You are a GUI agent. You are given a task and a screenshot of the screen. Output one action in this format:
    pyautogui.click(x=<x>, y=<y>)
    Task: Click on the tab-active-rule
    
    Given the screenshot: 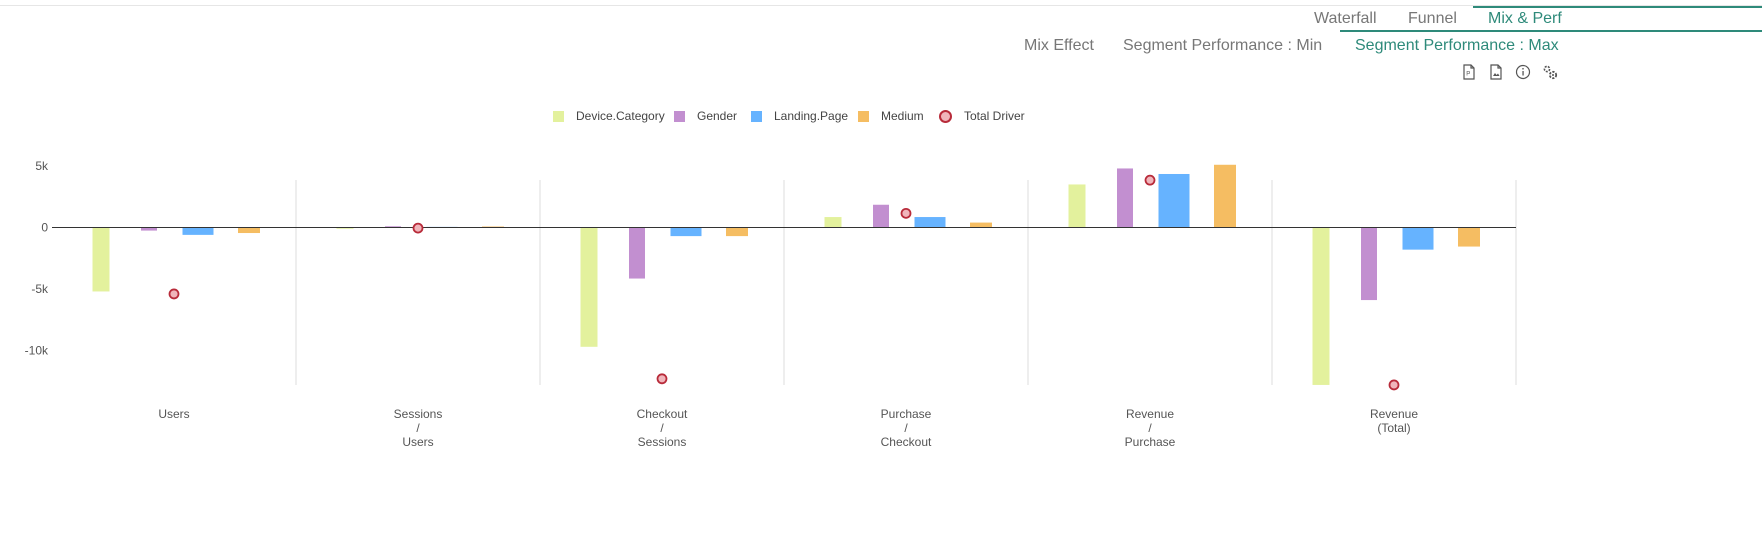 What is the action you would take?
    pyautogui.click(x=1617, y=7)
    